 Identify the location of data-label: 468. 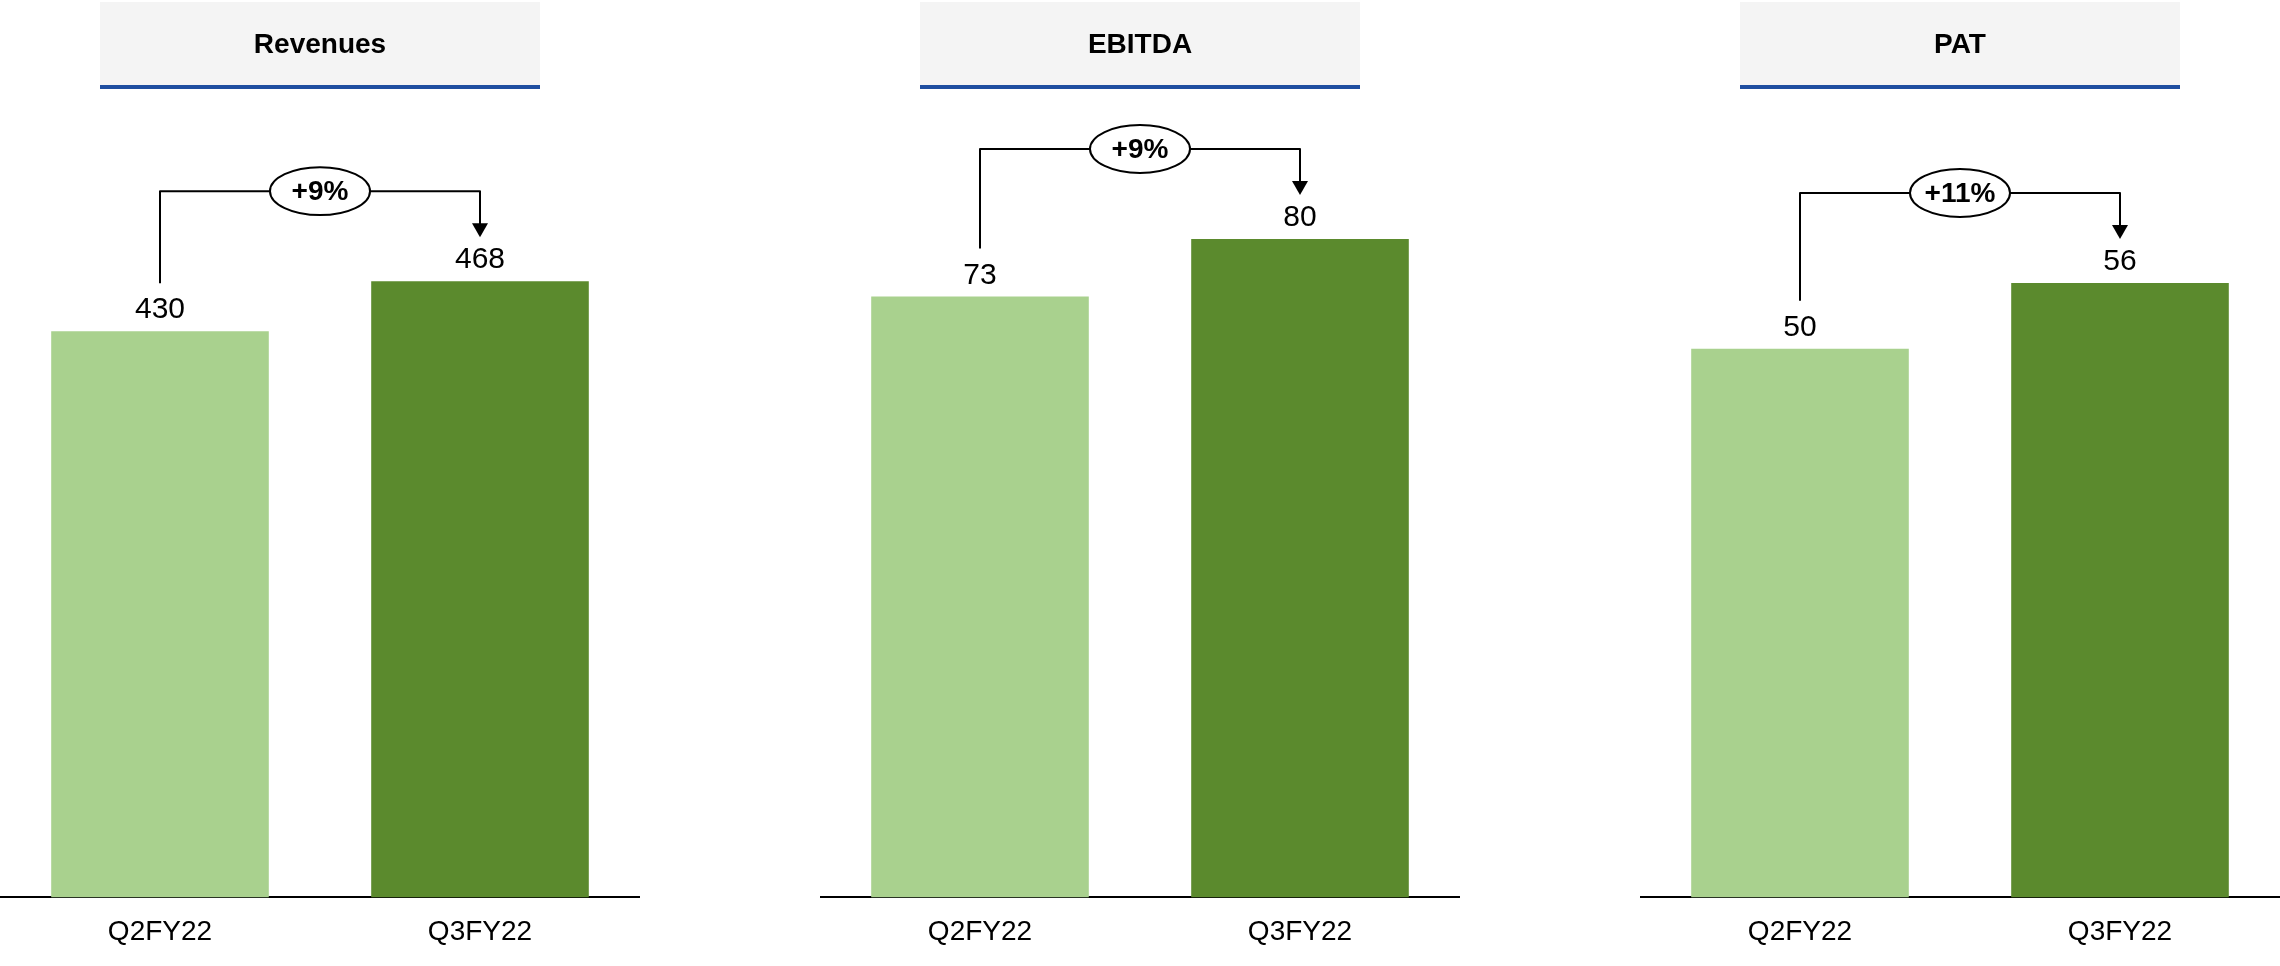
(480, 258).